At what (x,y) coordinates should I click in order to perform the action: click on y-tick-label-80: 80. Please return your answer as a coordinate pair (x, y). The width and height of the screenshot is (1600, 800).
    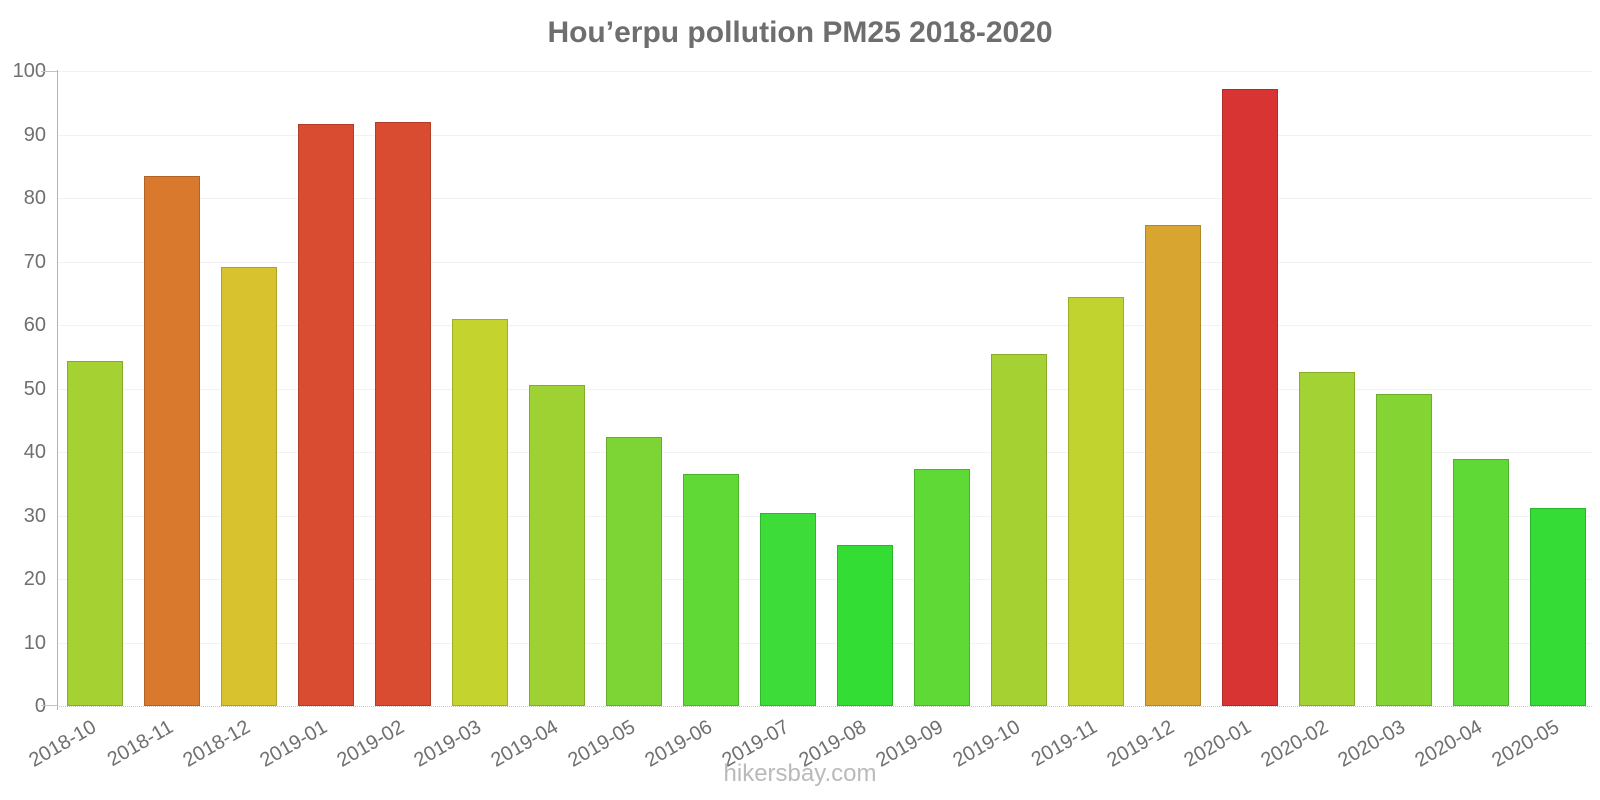
    Looking at the image, I should click on (34, 198).